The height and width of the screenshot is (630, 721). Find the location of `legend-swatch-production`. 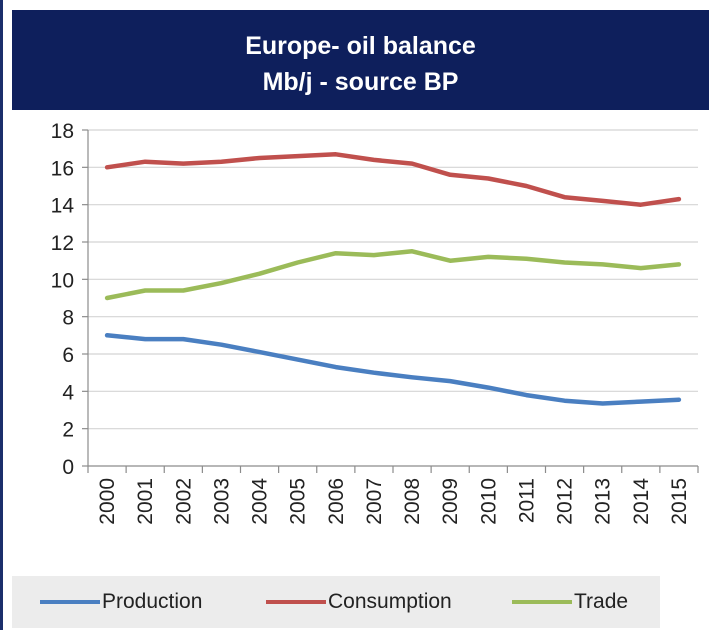

legend-swatch-production is located at coordinates (70, 602).